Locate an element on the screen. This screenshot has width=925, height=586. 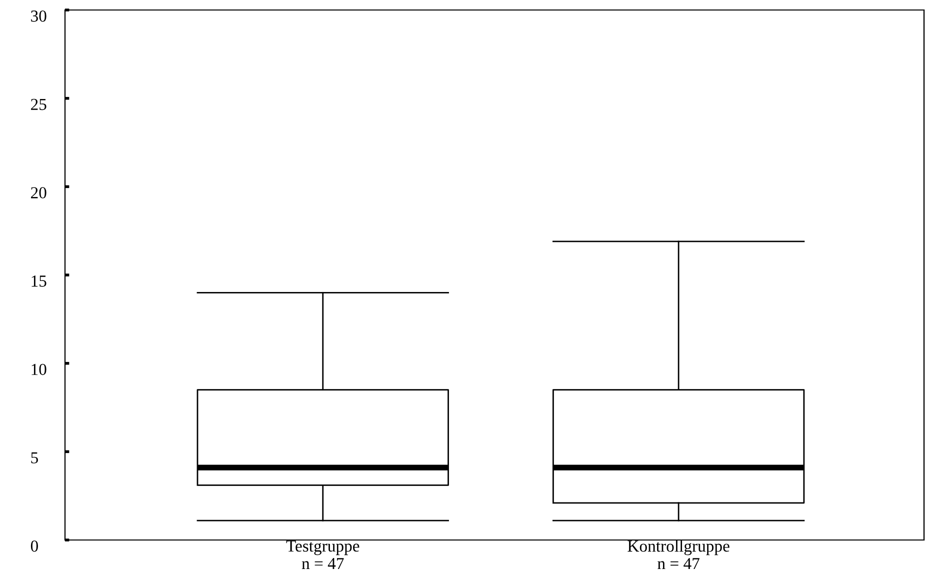
y-tick-label: 30 is located at coordinates (38, 16).